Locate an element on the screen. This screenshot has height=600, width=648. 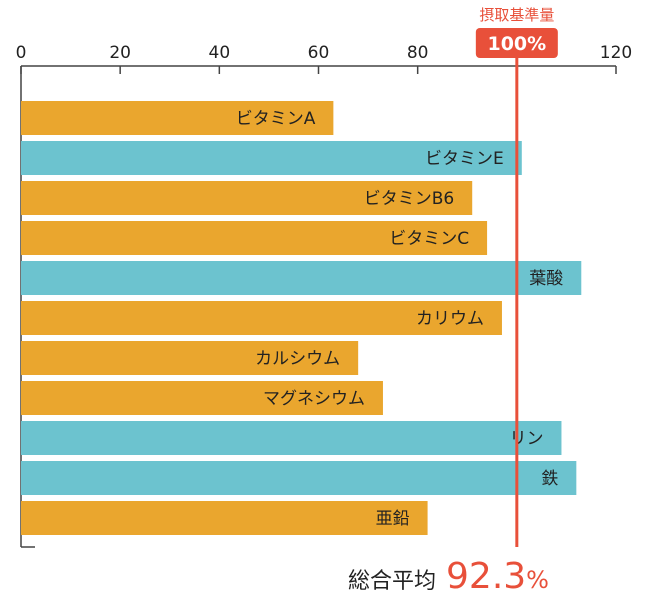
bar-label: カルシウム is located at coordinates (297, 359).